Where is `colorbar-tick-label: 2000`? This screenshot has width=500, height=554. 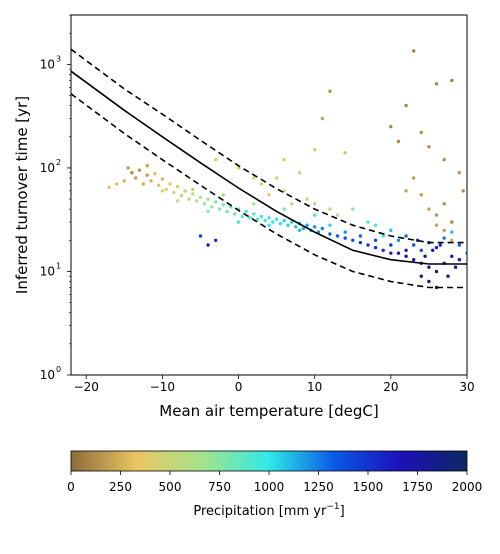 colorbar-tick-label: 2000 is located at coordinates (467, 487).